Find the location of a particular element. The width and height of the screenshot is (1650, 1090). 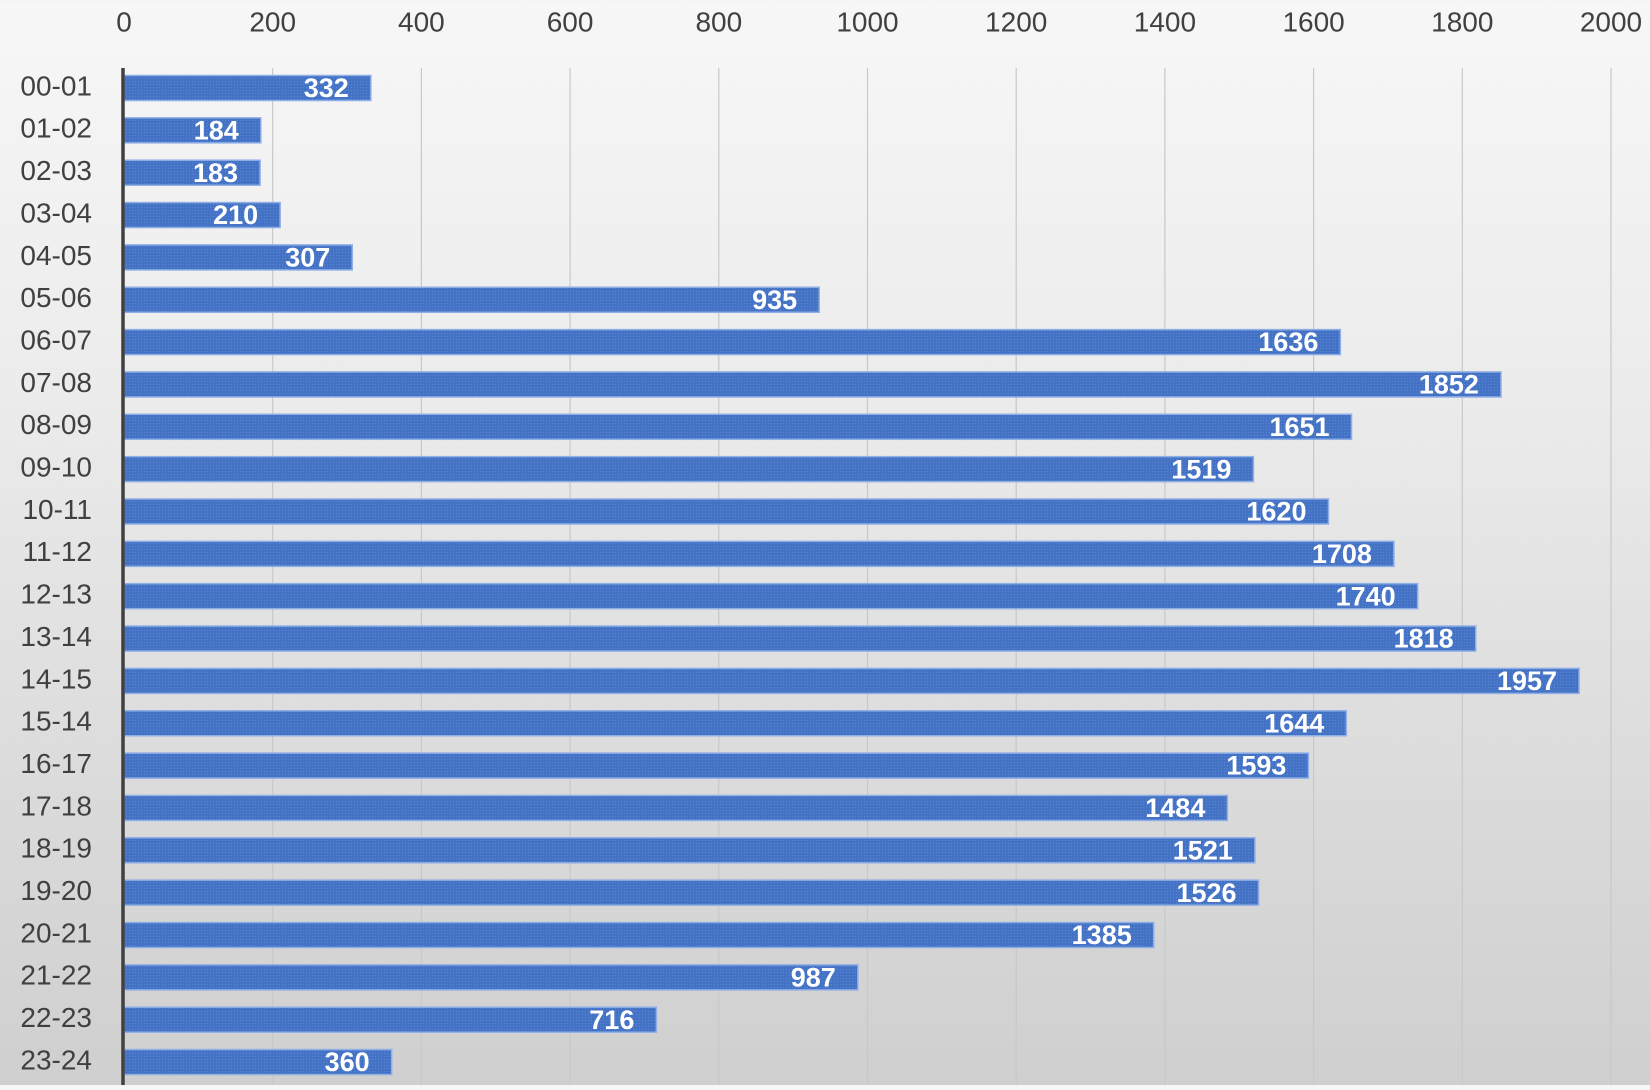

data-label: 716 is located at coordinates (611, 1020).